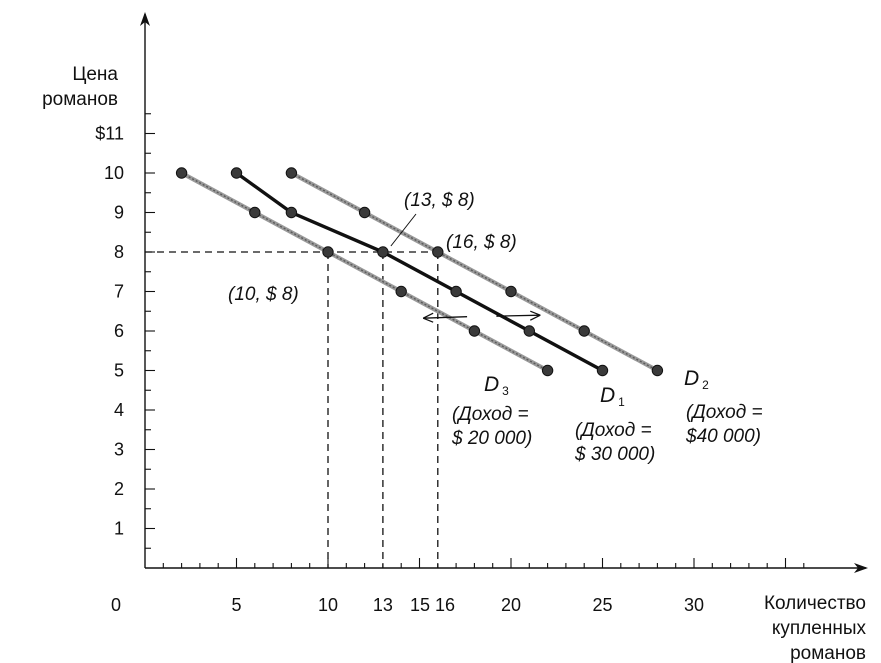  Describe the element at coordinates (383, 605) in the screenshot. I see `x-tick-label: 13` at that location.